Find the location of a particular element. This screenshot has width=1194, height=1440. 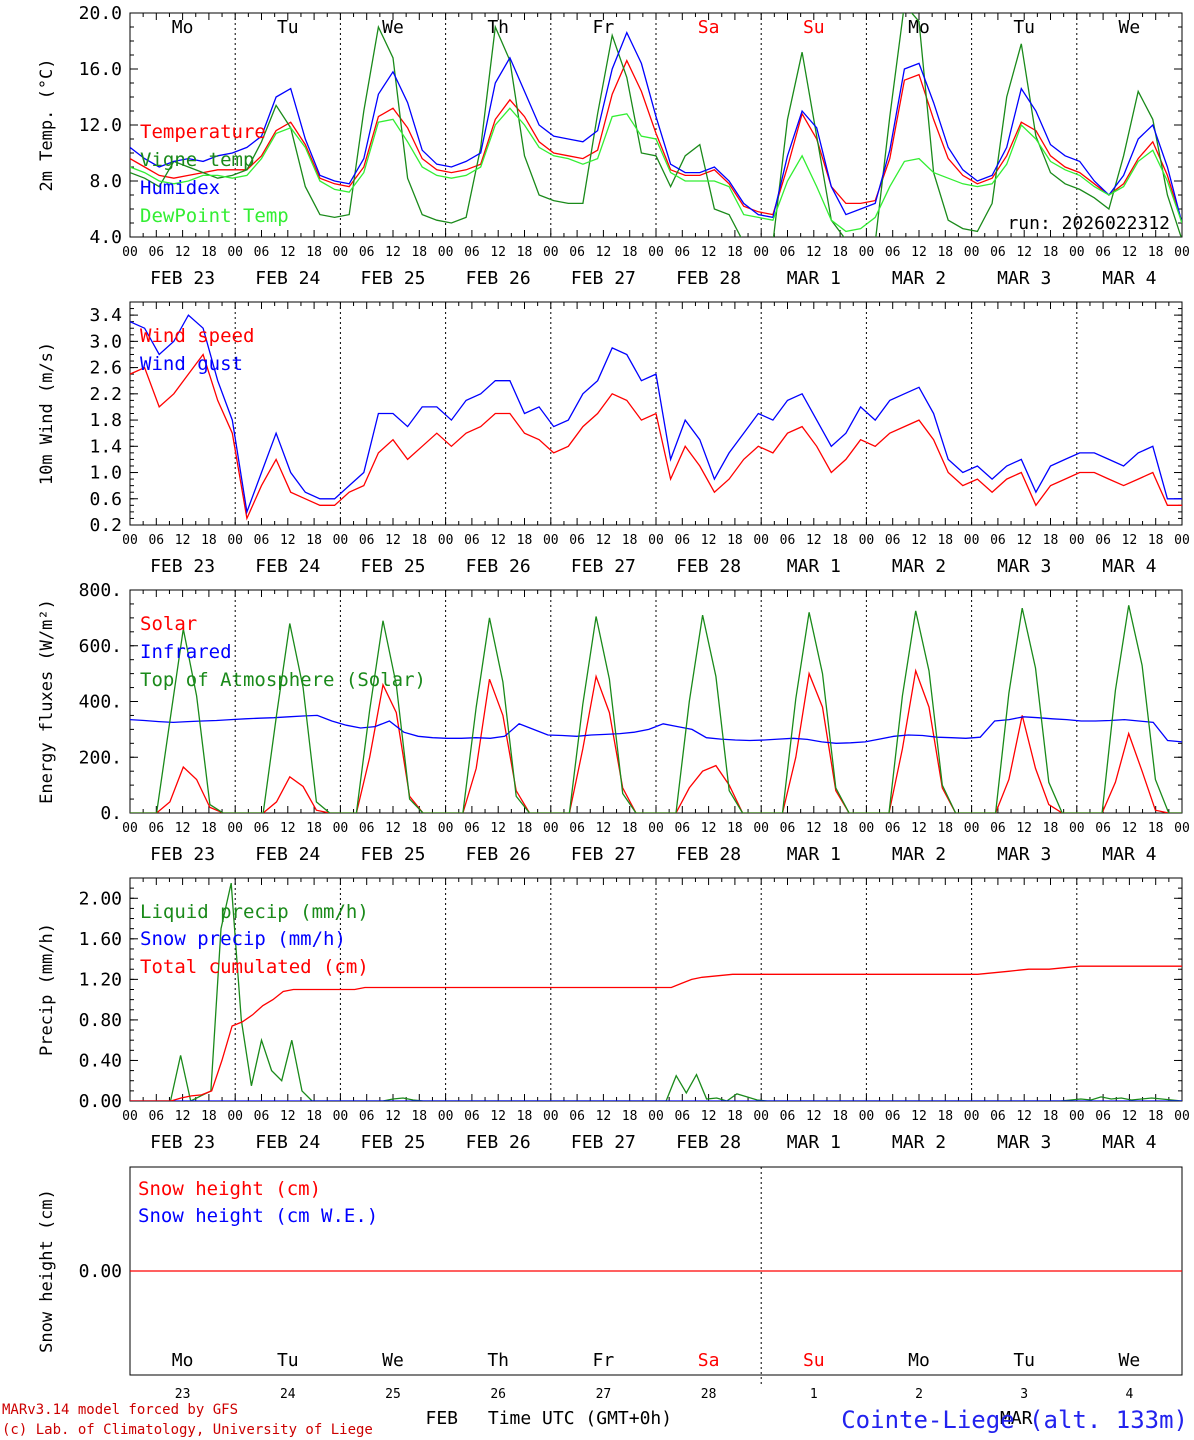

date-label: MAR 1 is located at coordinates (814, 1142).